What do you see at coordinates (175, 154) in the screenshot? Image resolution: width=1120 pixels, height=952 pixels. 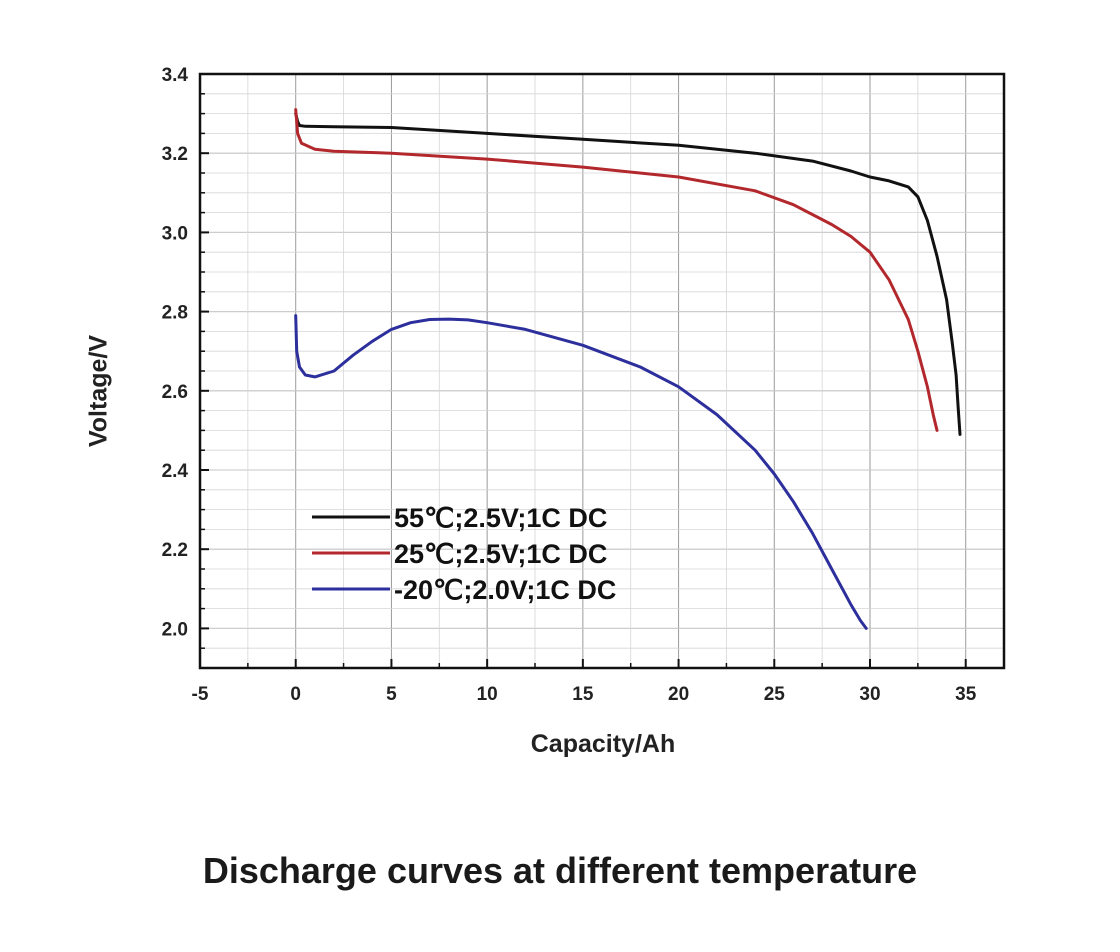 I see `y-tick-label: 3.2` at bounding box center [175, 154].